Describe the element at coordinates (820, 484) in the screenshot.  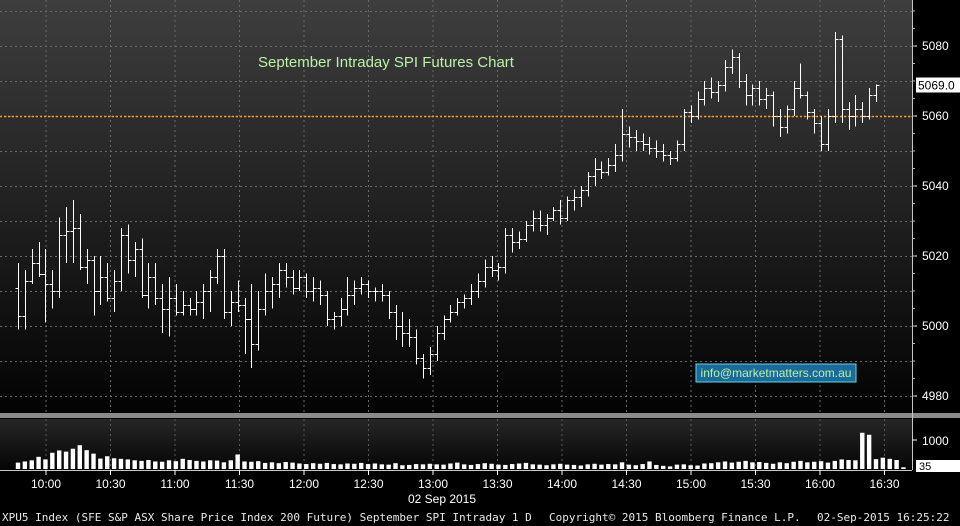
I see `x-tick-label: 16:00` at that location.